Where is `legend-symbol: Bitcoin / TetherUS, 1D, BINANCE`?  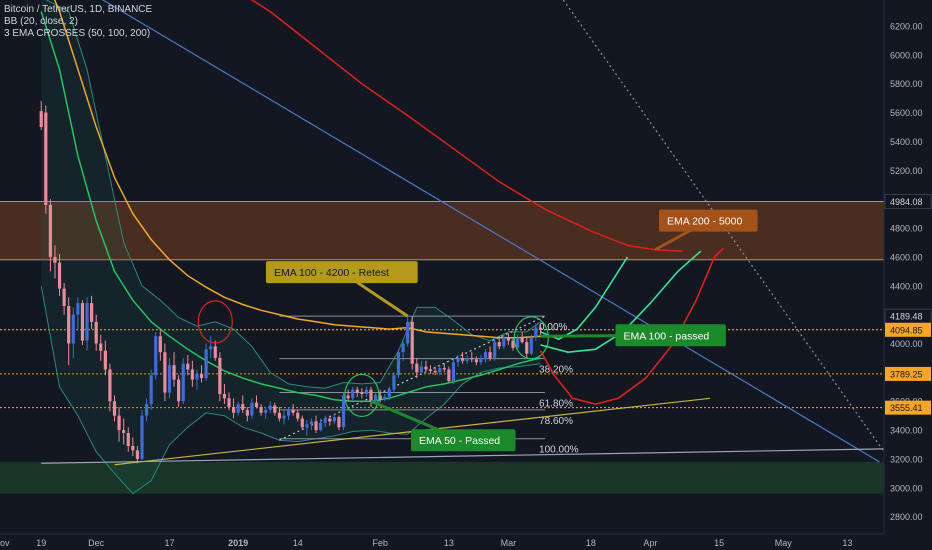
legend-symbol: Bitcoin / TetherUS, 1D, BINANCE is located at coordinates (78, 9).